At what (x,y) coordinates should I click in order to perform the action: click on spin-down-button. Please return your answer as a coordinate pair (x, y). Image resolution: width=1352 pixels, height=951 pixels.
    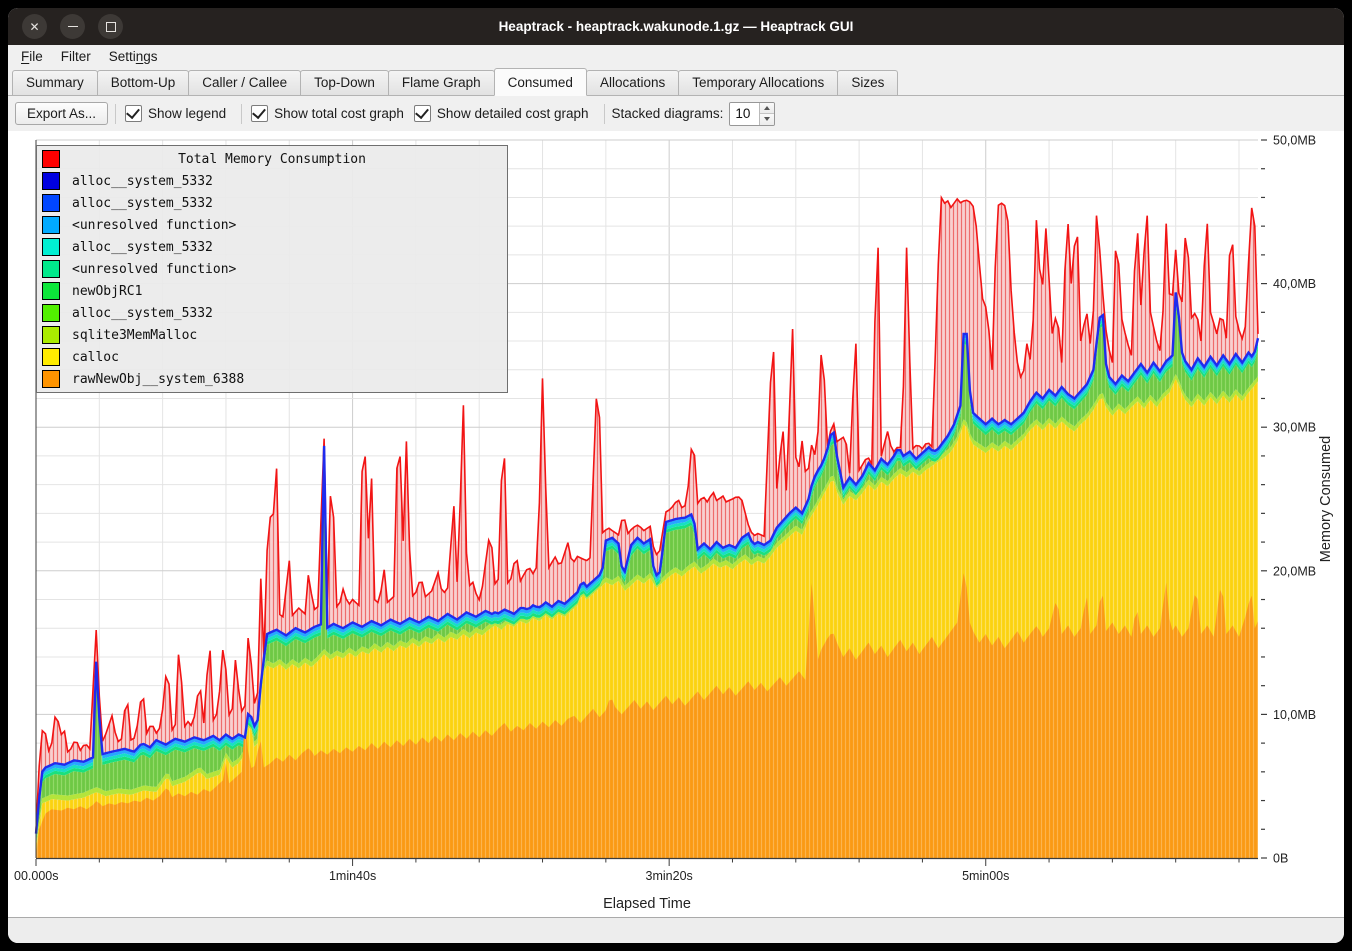
    Looking at the image, I should click on (767, 119).